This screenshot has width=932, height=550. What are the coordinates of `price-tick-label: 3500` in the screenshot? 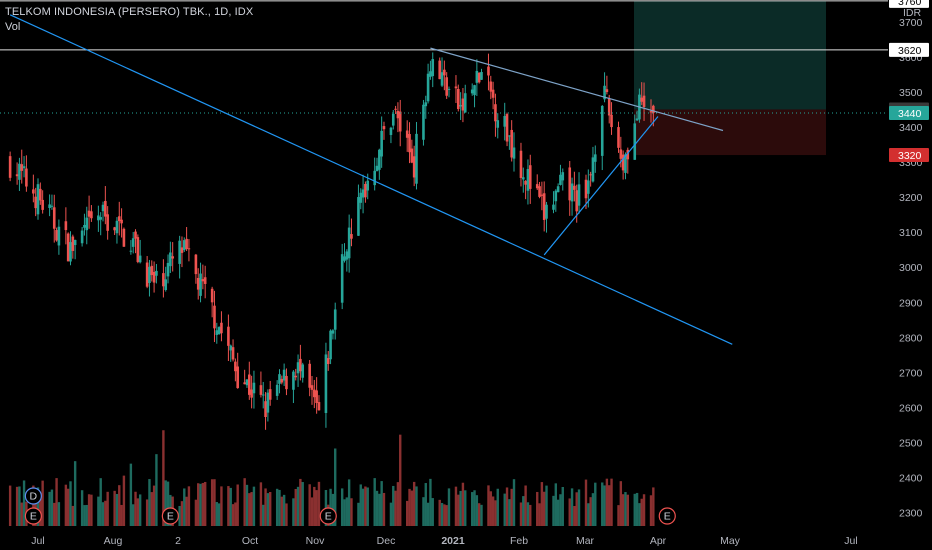 It's located at (911, 93).